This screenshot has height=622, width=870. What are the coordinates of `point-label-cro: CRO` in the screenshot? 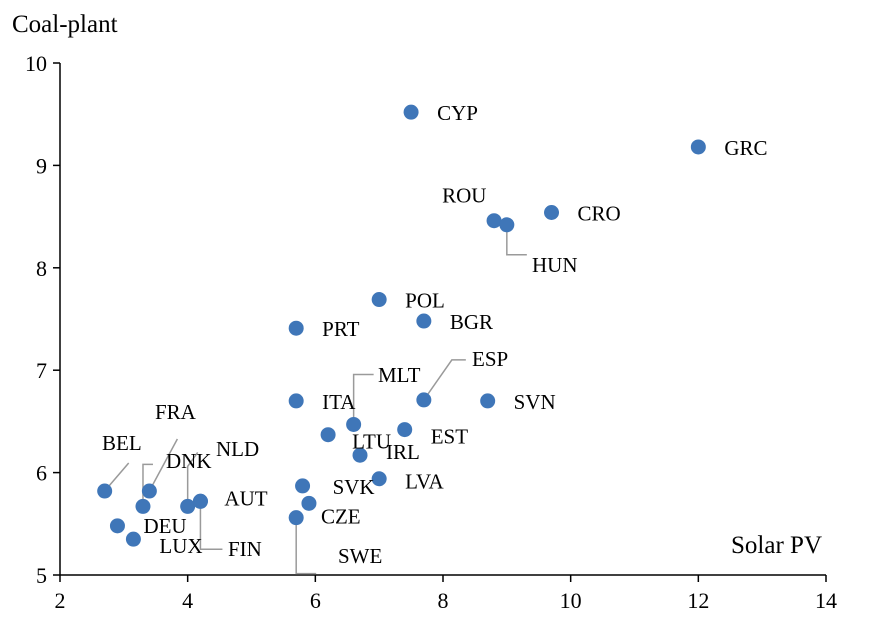 It's located at (599, 214).